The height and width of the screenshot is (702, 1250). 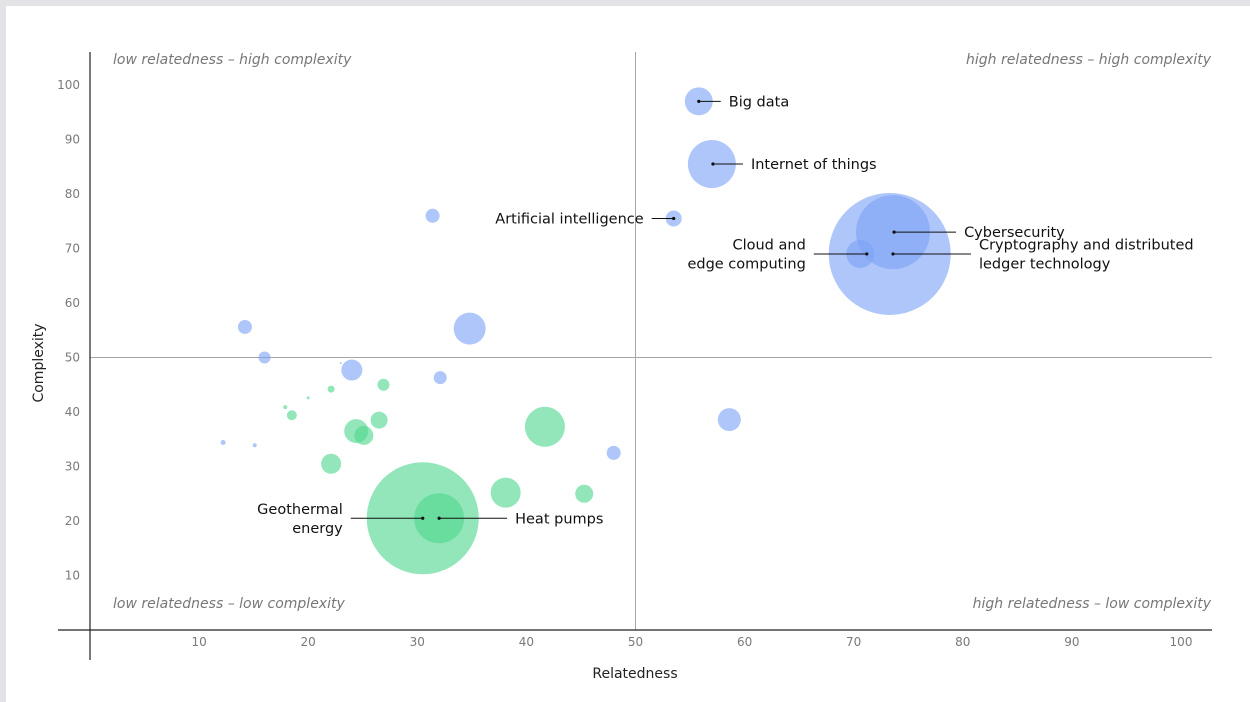 I want to click on annotation: Big data, so click(x=743, y=102).